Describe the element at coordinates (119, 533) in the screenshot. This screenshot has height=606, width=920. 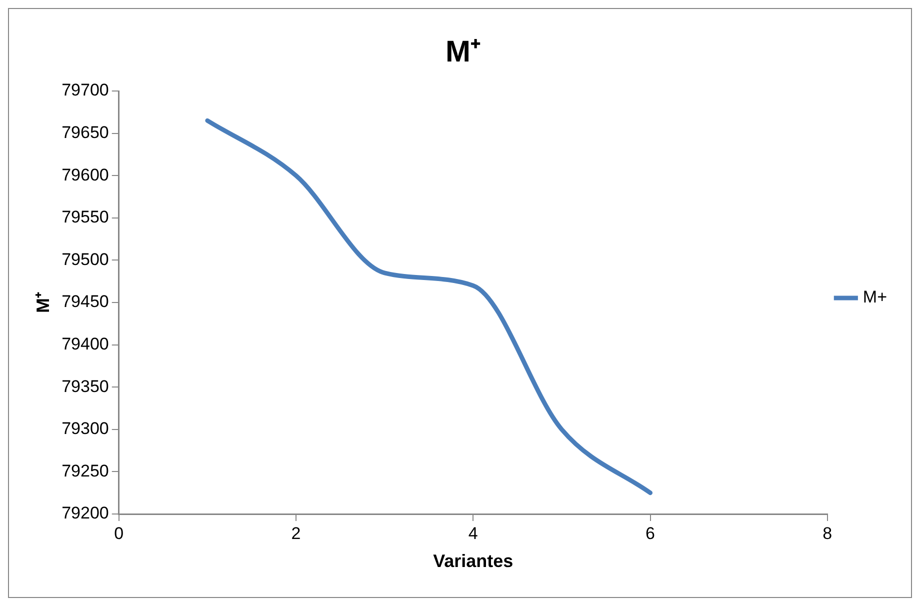
I see `x-tick-label: 0` at that location.